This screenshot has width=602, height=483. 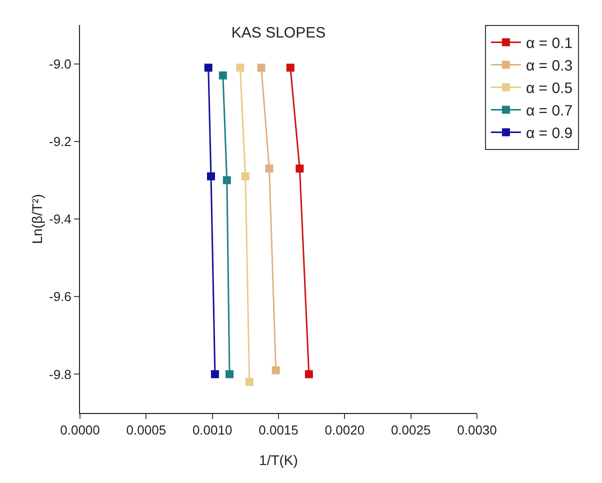 What do you see at coordinates (549, 133) in the screenshot?
I see `legend-label: α = 0.9` at bounding box center [549, 133].